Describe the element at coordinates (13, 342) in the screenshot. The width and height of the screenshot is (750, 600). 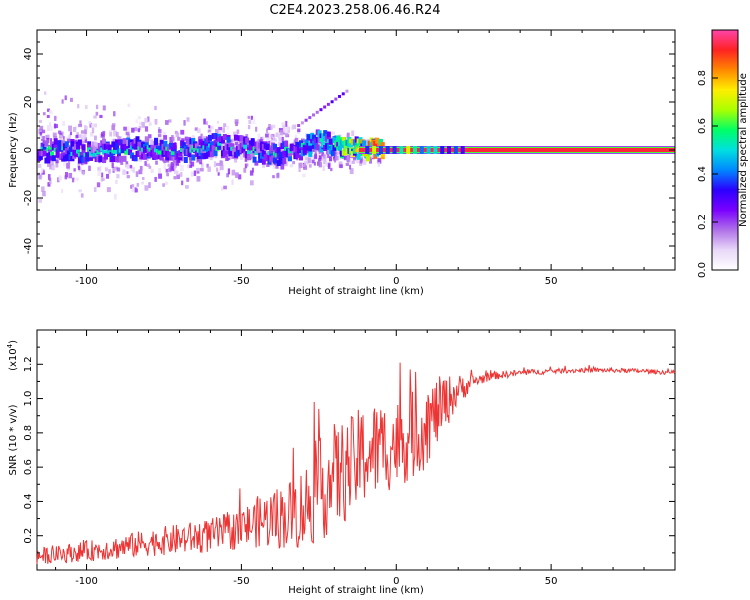
I see `snr-scale-close: )` at that location.